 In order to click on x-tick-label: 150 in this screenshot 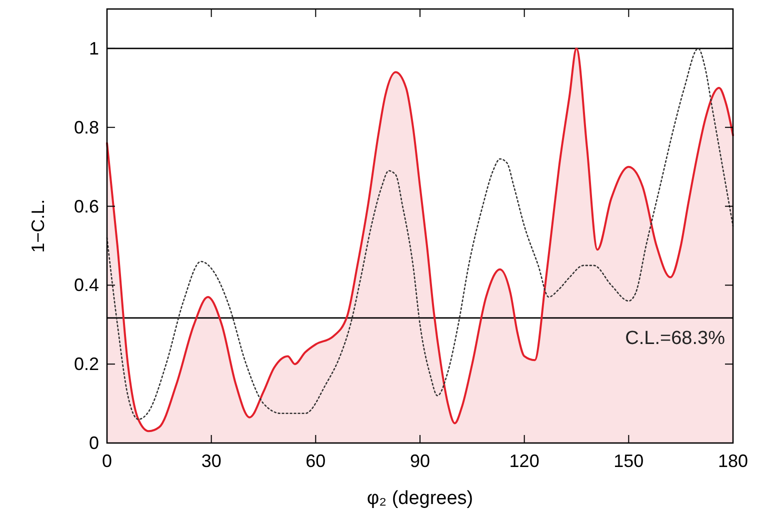, I will do `click(629, 461)`.